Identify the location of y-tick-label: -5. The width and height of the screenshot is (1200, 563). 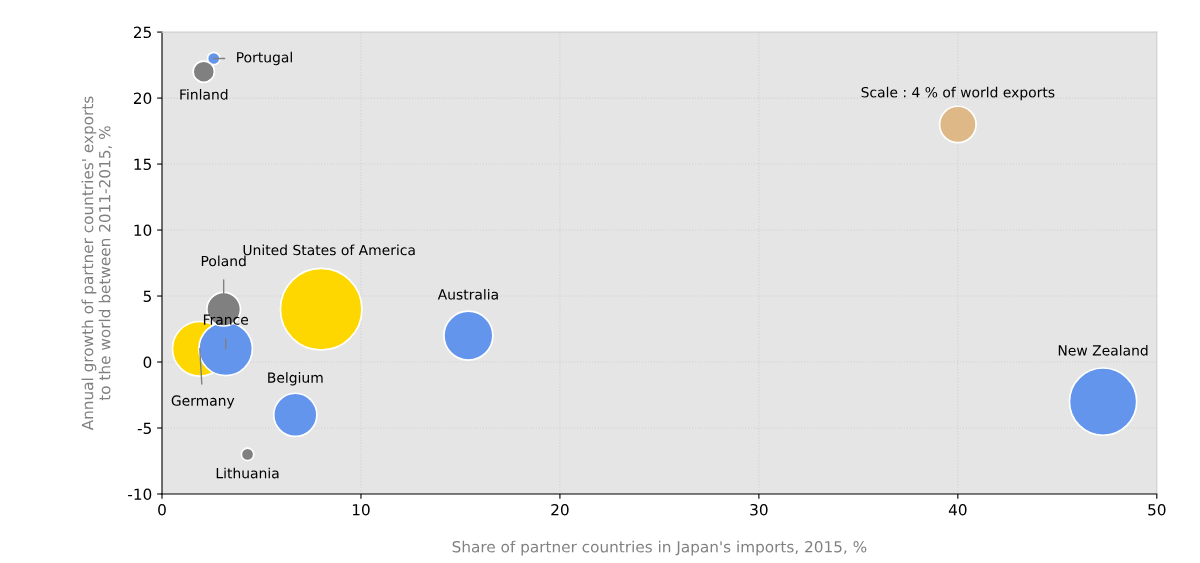
(144, 428).